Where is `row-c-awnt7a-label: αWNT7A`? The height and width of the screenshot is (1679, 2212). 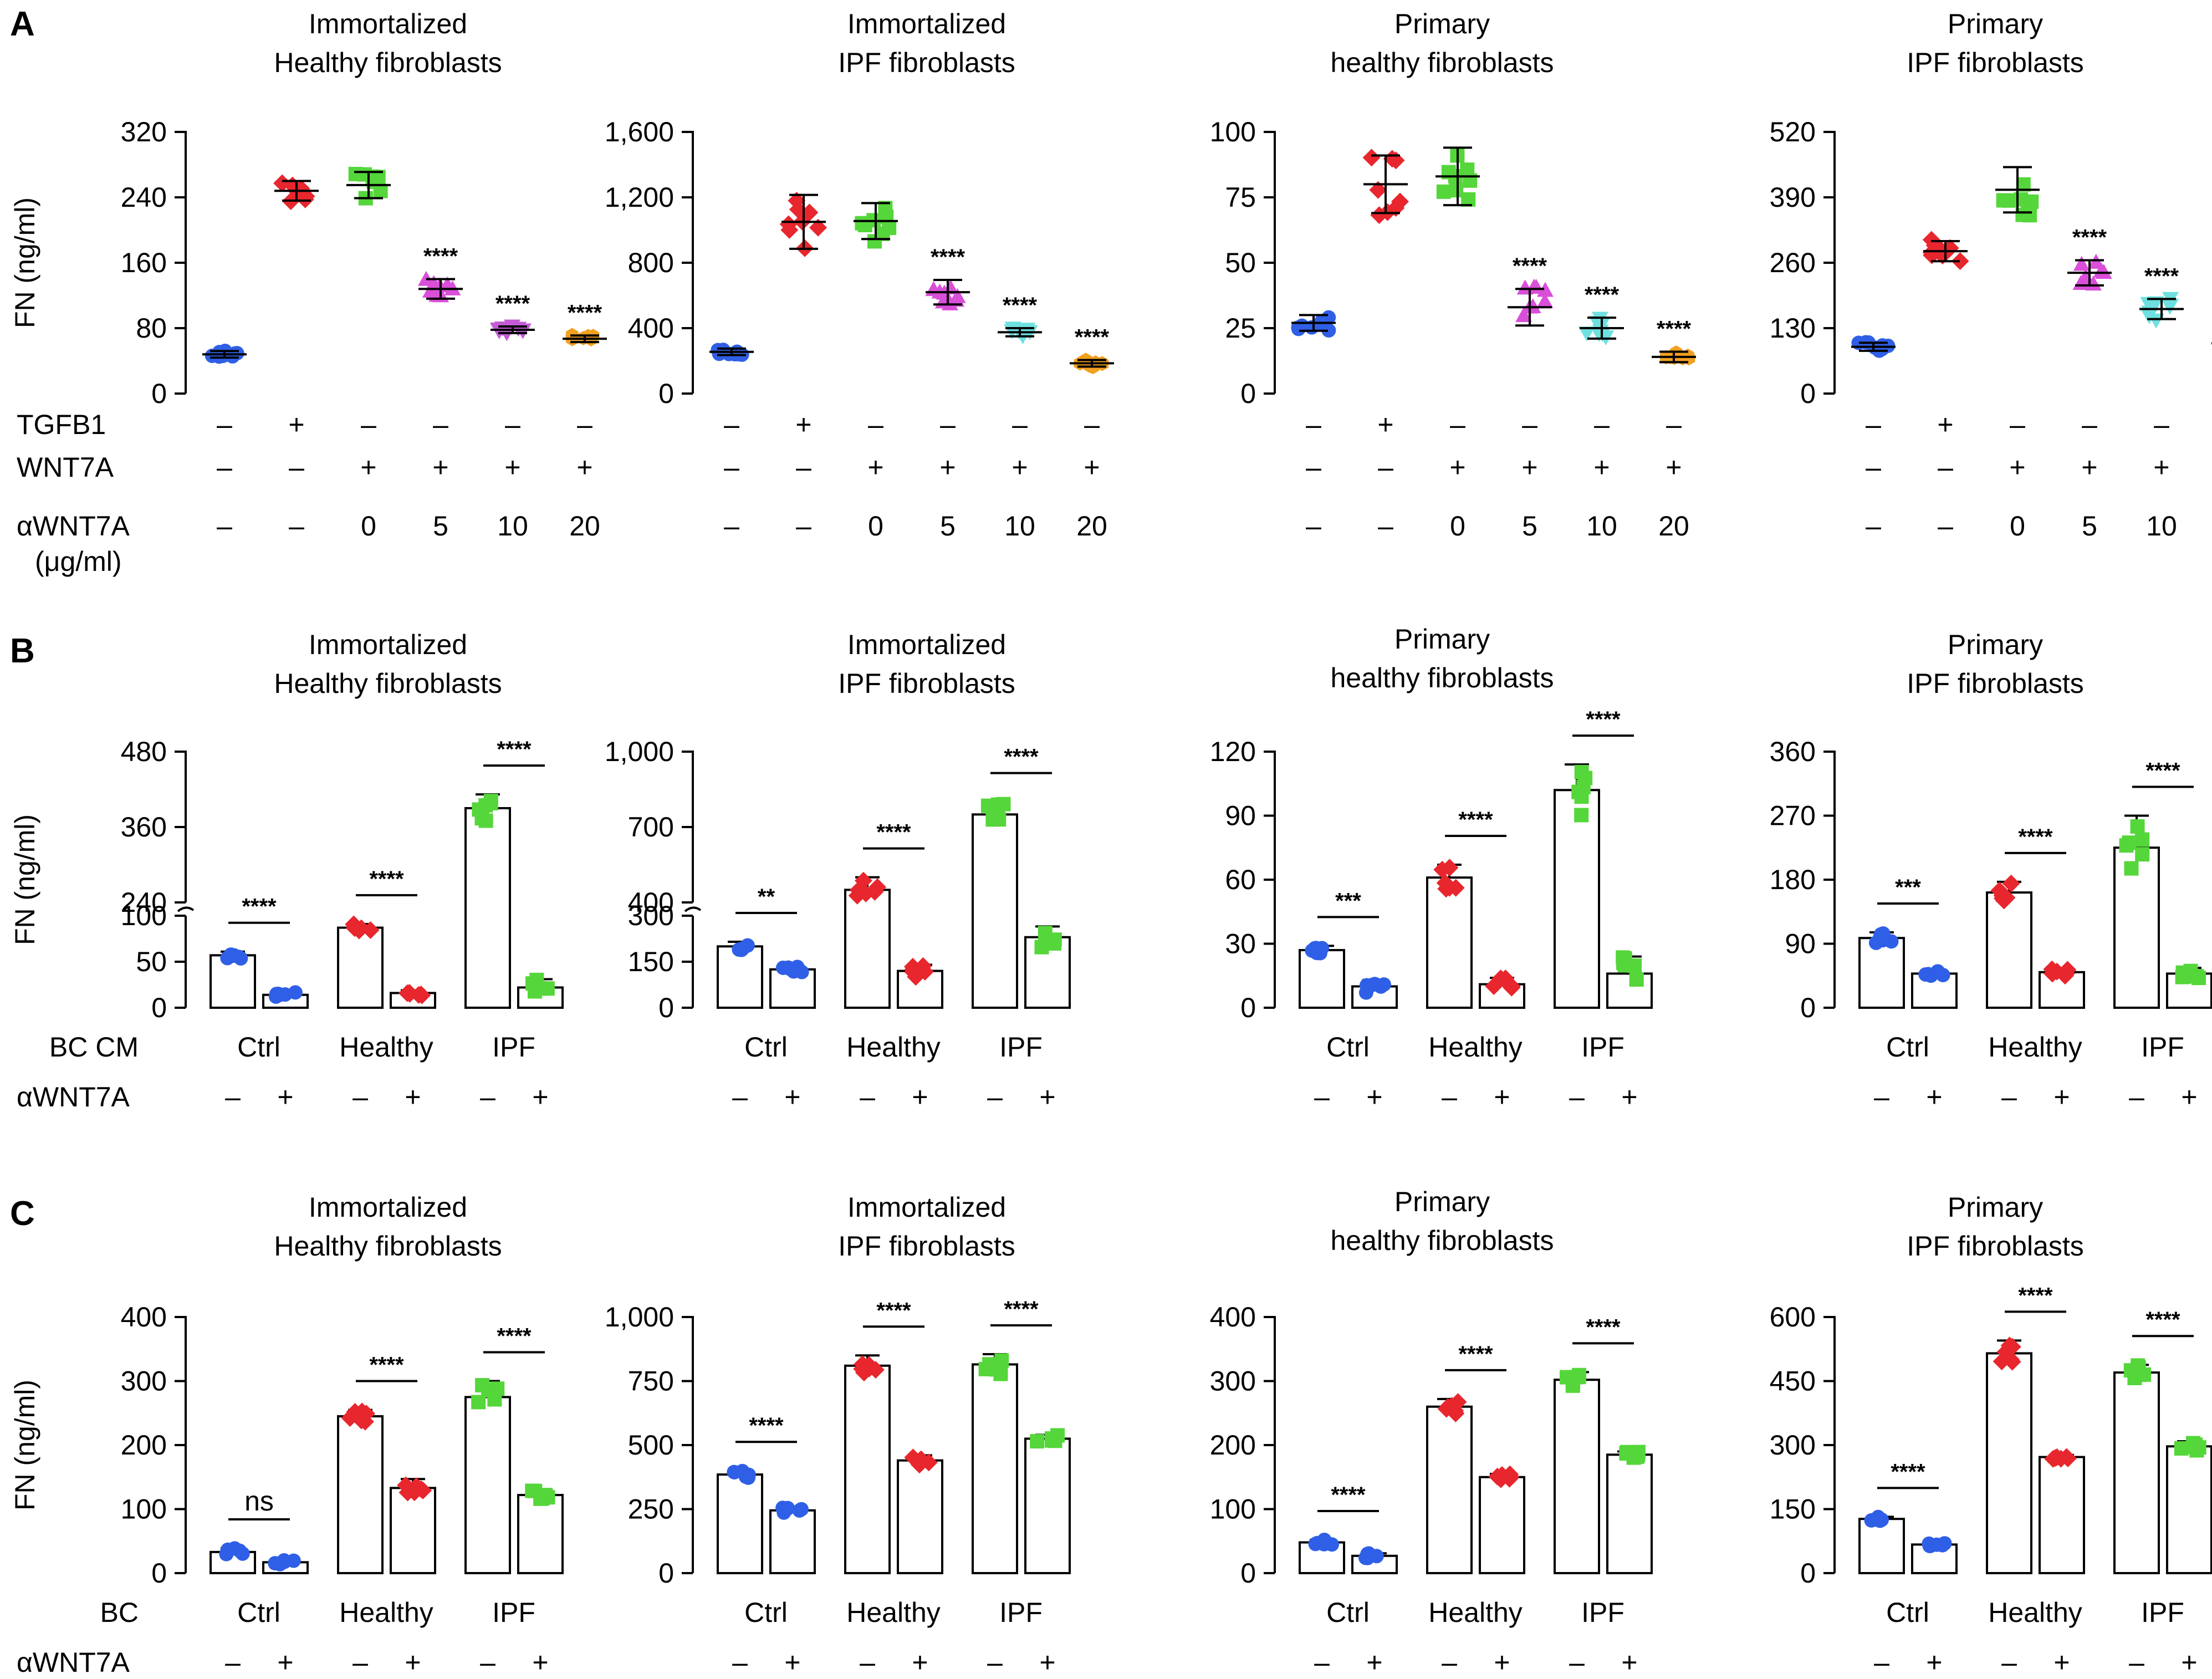 row-c-awnt7a-label: αWNT7A is located at coordinates (73, 1662).